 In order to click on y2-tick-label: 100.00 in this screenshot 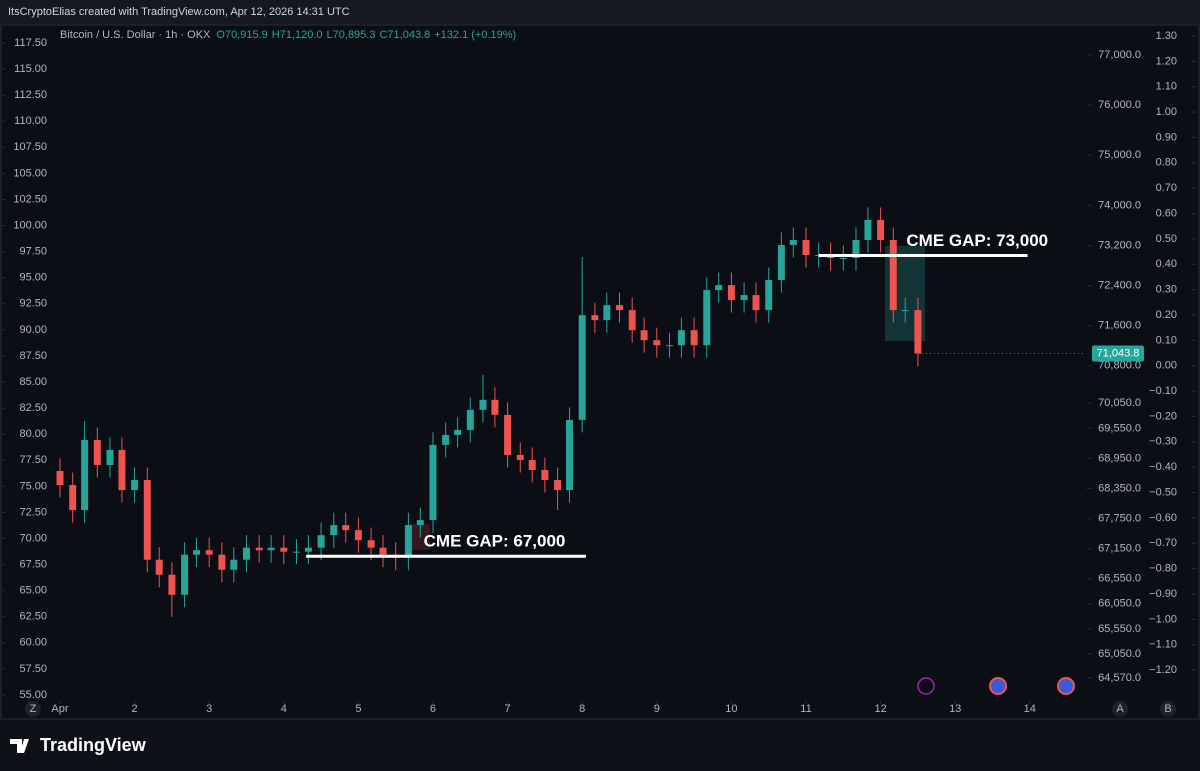, I will do `click(30, 225)`.